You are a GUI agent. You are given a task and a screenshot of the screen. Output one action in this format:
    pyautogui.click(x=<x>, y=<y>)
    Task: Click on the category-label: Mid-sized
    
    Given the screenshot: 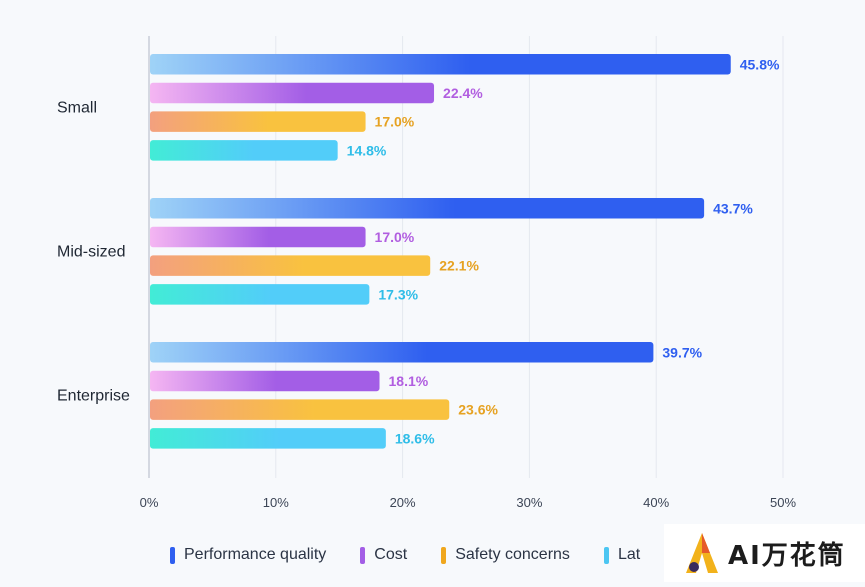 What is the action you would take?
    pyautogui.click(x=91, y=251)
    